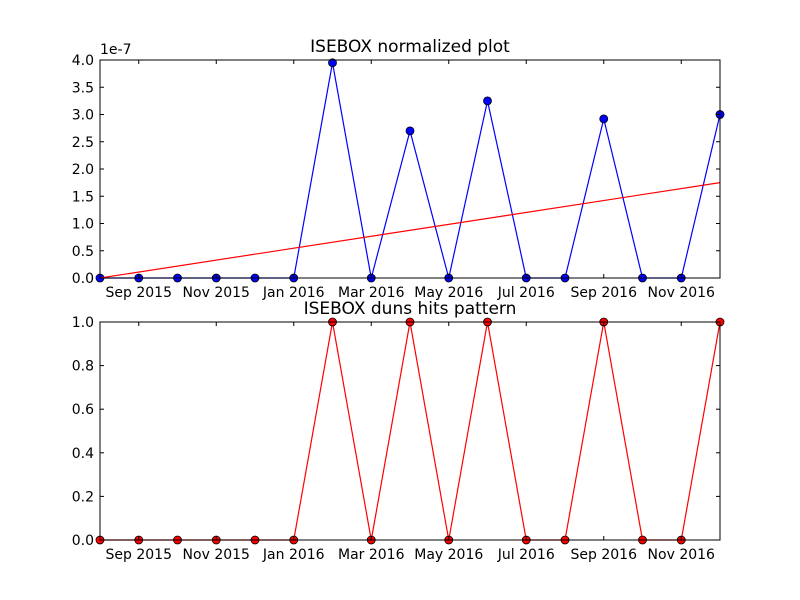  Describe the element at coordinates (83, 454) in the screenshot. I see `y-tick-label: 0.4` at that location.